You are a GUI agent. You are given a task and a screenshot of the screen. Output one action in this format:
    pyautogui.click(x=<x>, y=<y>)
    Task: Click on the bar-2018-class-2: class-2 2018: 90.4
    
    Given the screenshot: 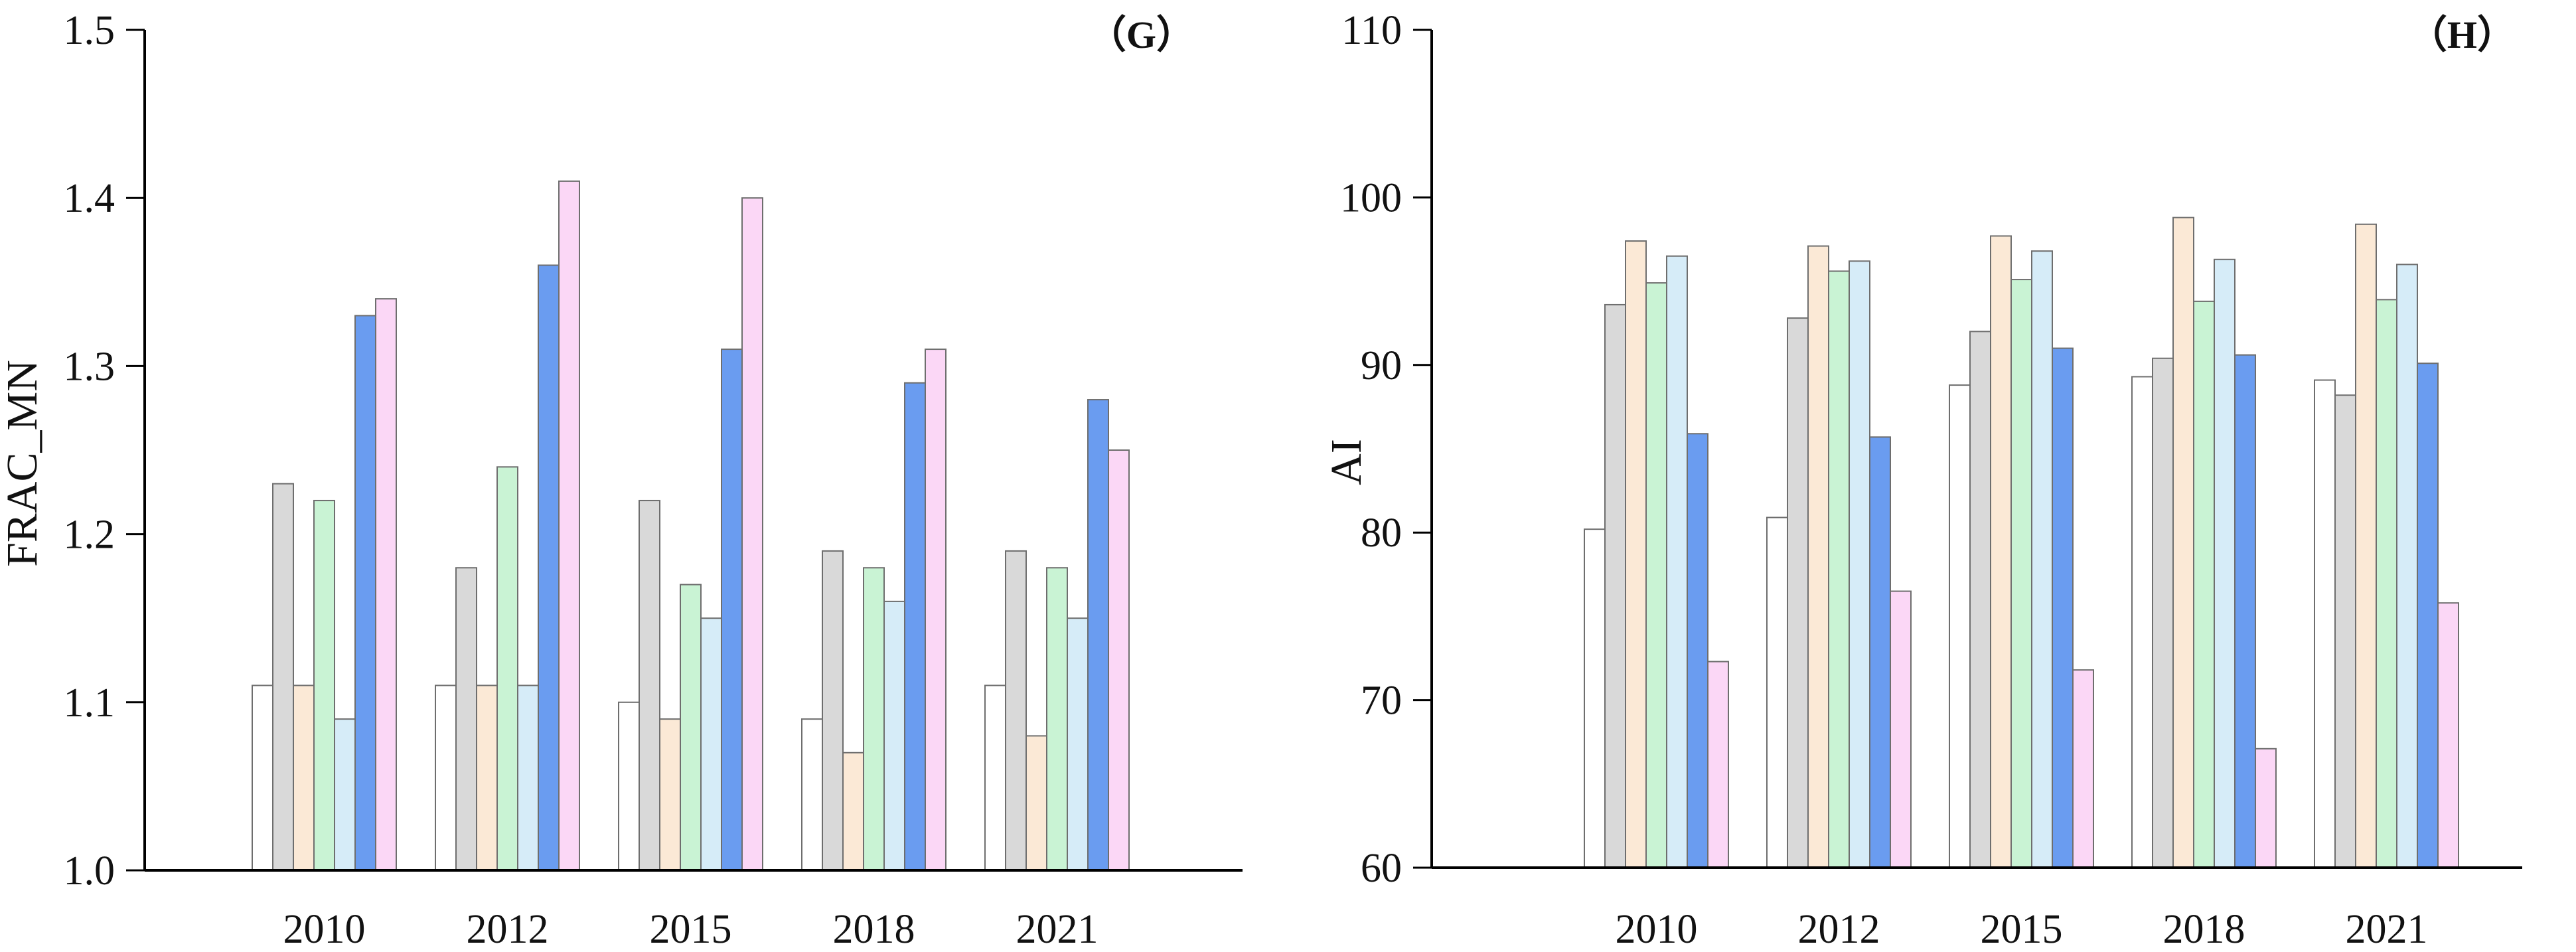 What is the action you would take?
    pyautogui.click(x=2163, y=612)
    